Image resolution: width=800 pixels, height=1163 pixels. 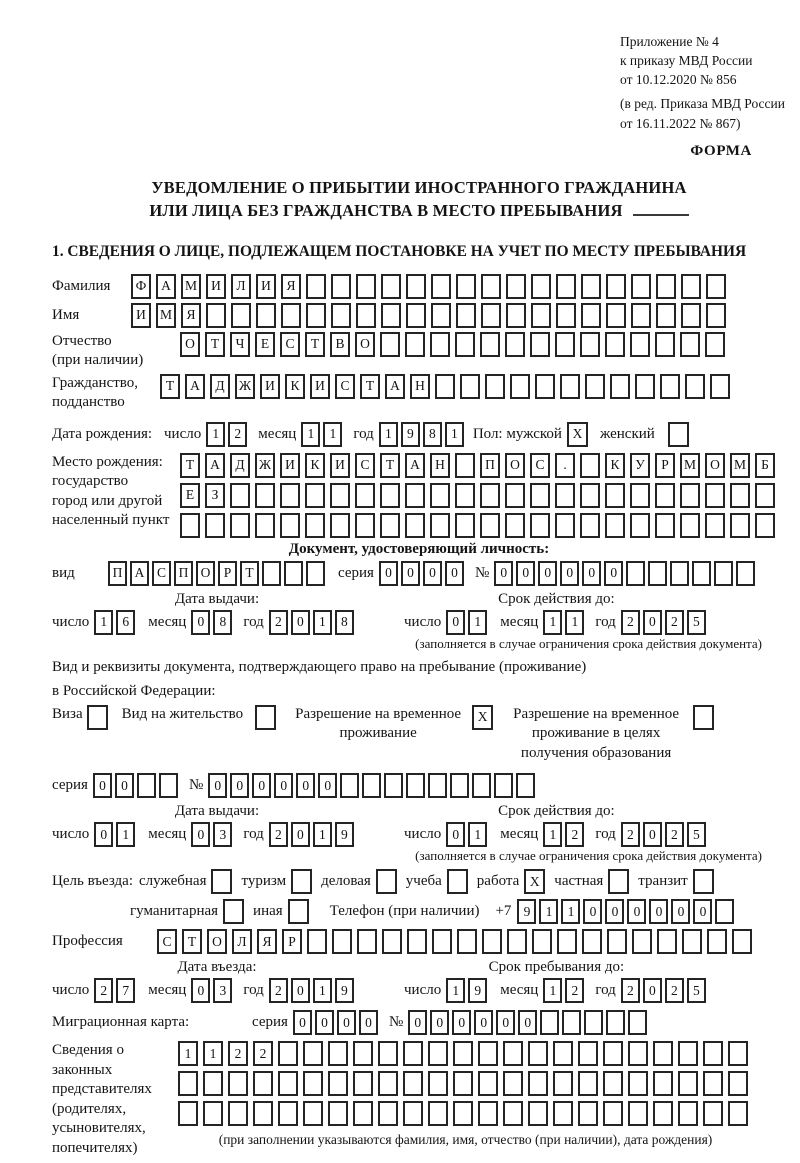 What do you see at coordinates (420, 386) in the screenshot?
I see `char-box: Н` at bounding box center [420, 386].